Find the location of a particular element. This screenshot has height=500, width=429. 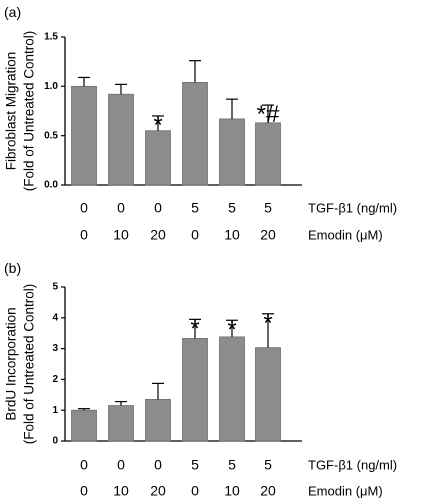

y-tick-label: 5 is located at coordinates (55, 287).